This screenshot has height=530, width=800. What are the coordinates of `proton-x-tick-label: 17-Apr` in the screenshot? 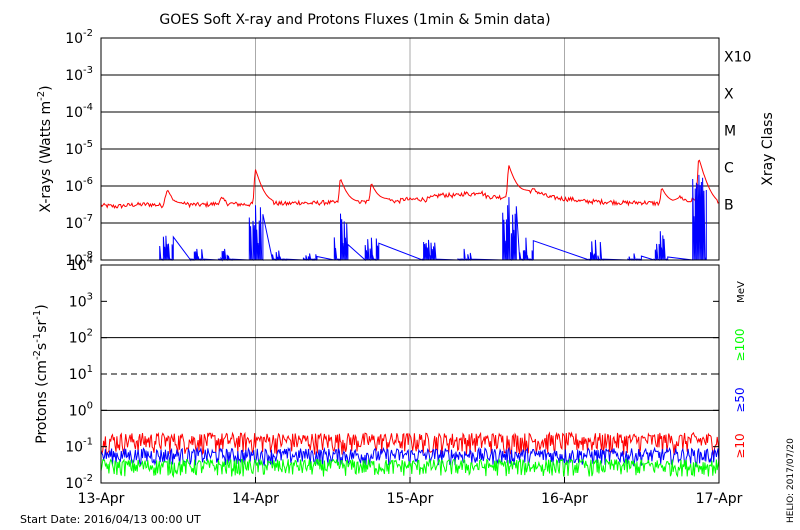 It's located at (719, 499).